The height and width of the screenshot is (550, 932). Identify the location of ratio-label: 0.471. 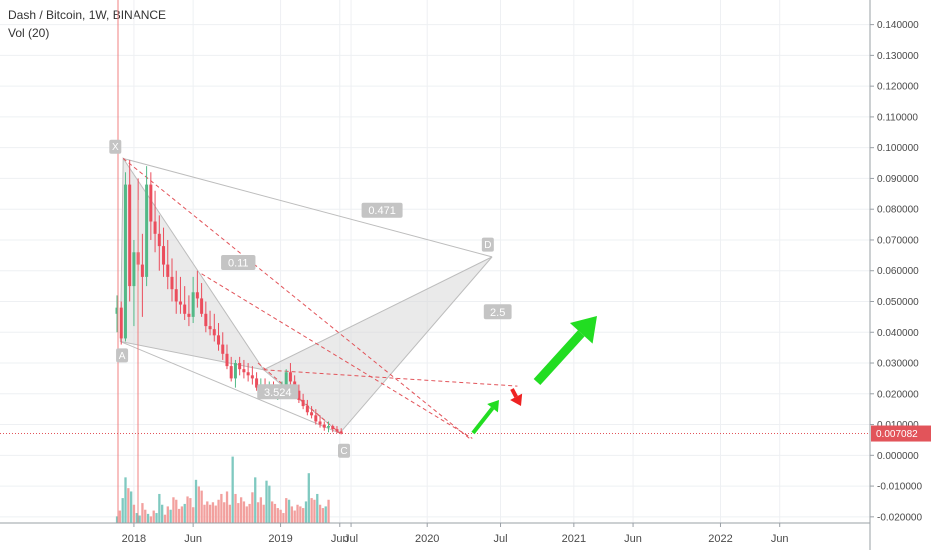
(382, 211).